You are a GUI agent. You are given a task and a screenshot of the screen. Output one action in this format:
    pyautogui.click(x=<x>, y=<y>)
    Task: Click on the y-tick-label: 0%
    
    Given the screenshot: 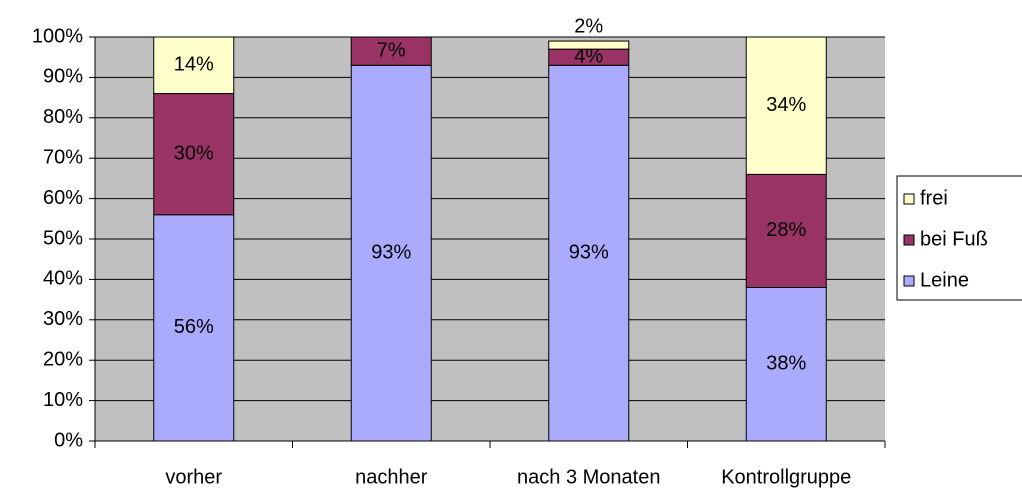 What is the action you would take?
    pyautogui.click(x=68, y=440)
    